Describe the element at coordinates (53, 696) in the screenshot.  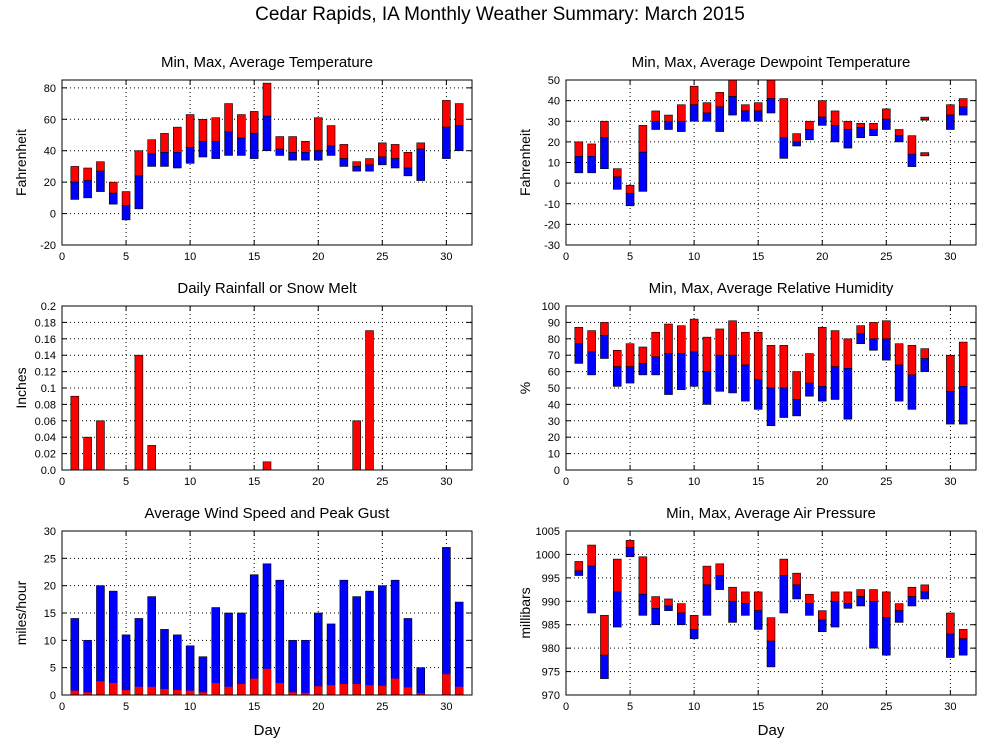
I see `wind-ytick-label: 0` at that location.